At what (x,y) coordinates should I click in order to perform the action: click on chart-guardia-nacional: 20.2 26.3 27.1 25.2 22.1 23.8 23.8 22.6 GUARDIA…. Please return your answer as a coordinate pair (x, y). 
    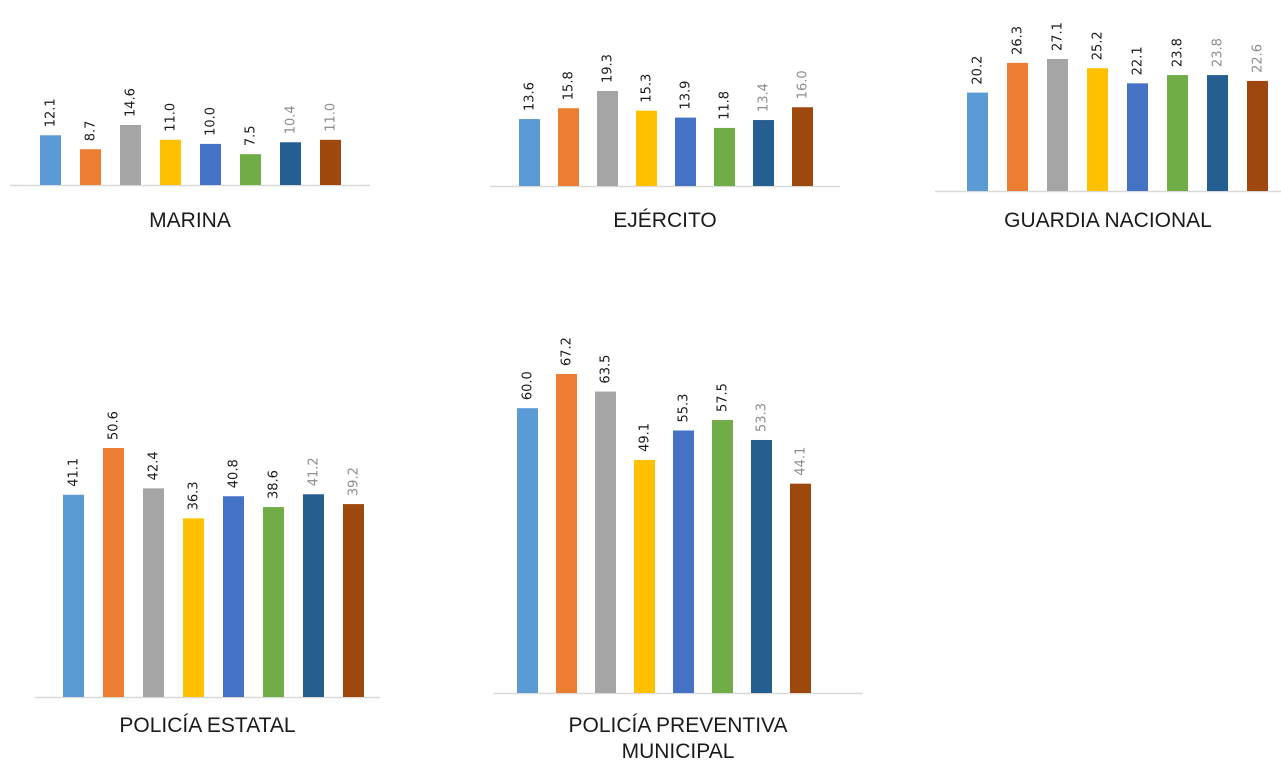
    Looking at the image, I should click on (1108, 143).